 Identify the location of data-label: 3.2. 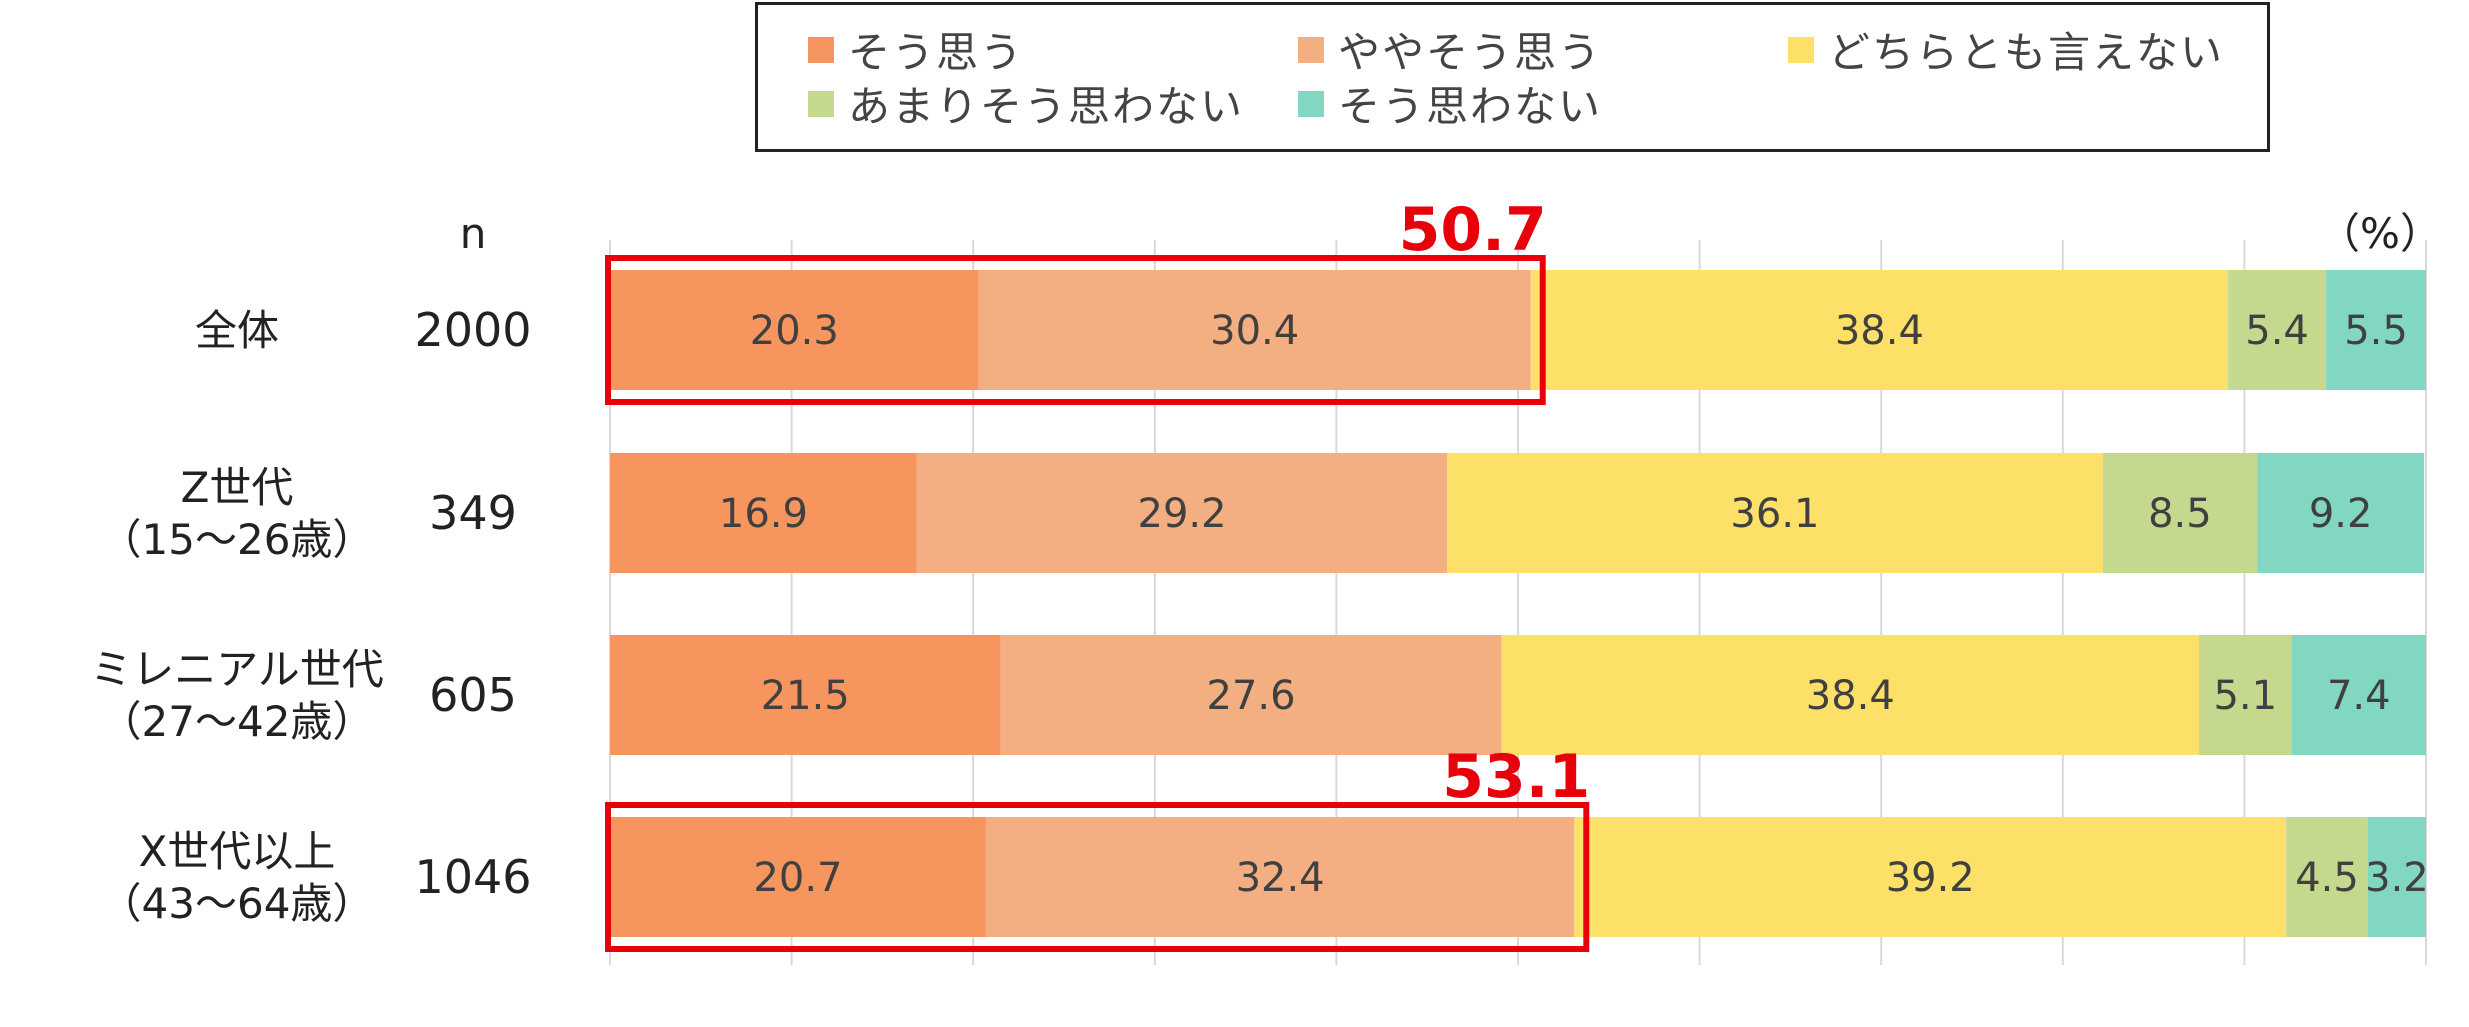
(2397, 878).